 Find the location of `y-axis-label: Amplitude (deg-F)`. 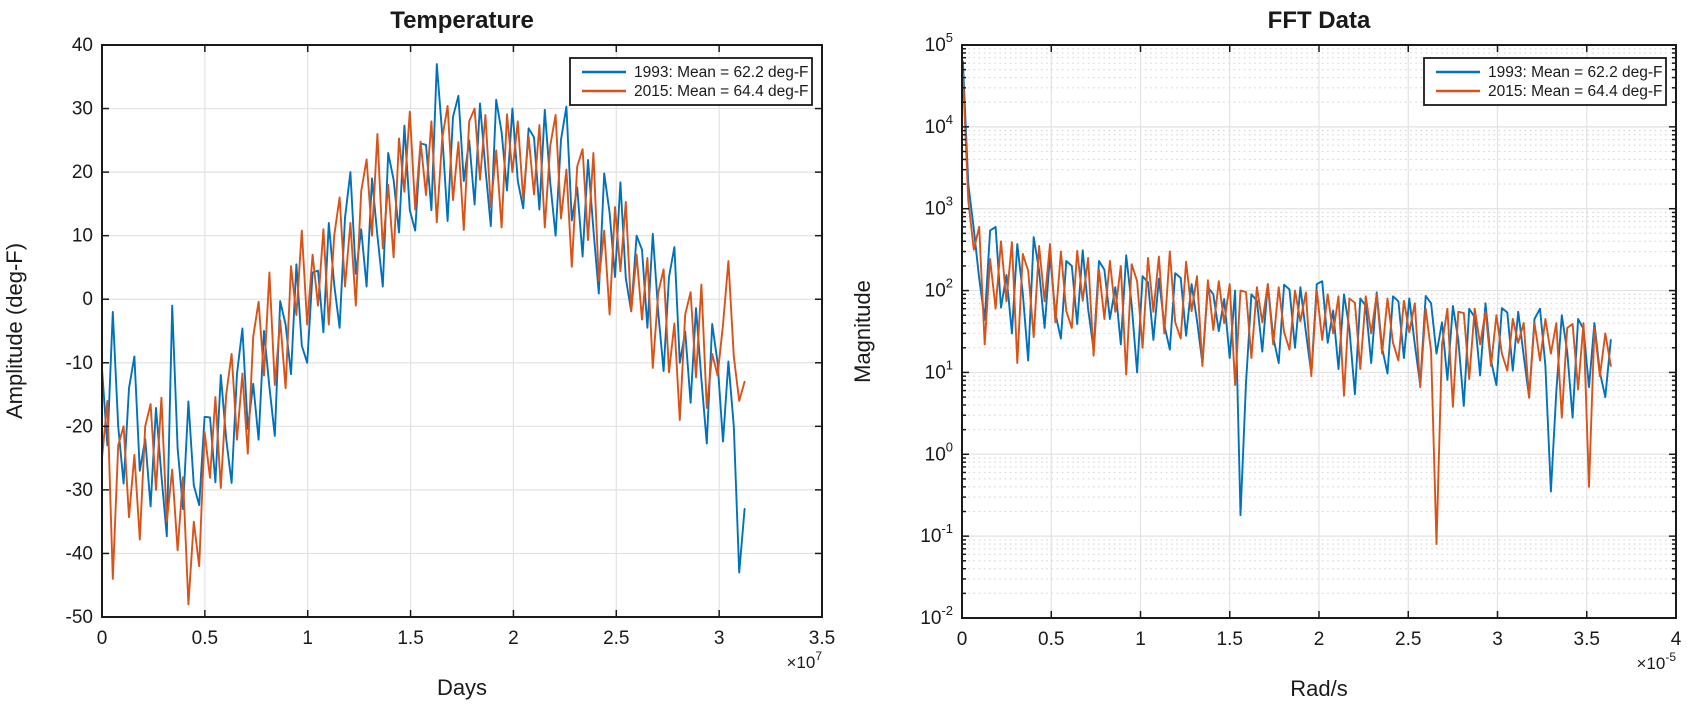

y-axis-label: Amplitude (deg-F) is located at coordinates (14, 331).